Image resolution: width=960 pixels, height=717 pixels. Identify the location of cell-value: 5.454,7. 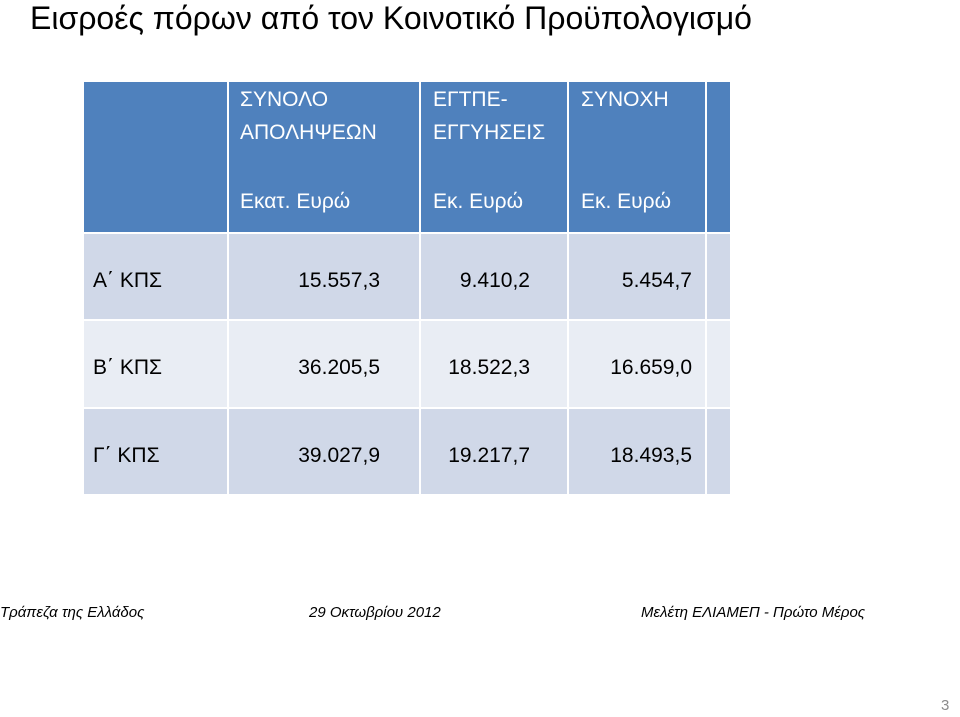
(656, 280).